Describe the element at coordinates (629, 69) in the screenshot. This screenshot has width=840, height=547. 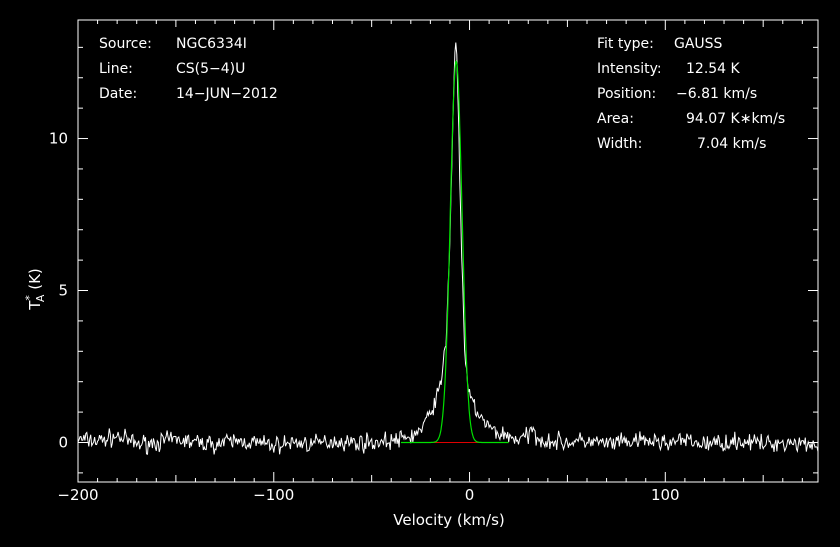
I see `info-intensity-label: Intensity:` at that location.